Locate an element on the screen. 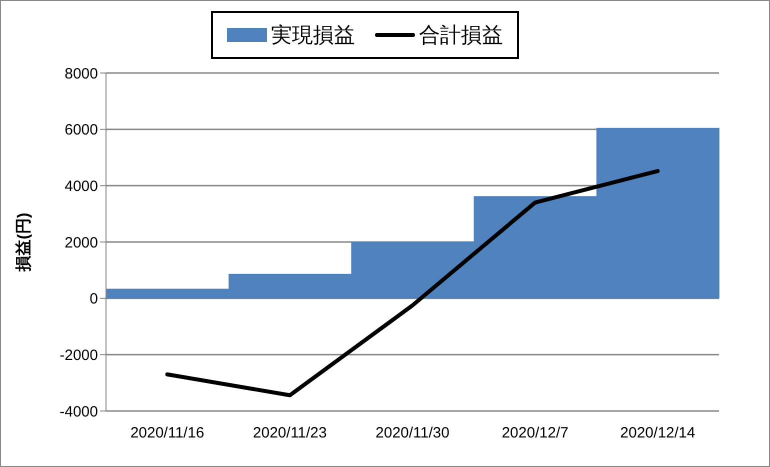 The height and width of the screenshot is (467, 770). y-tick-label: 8000 is located at coordinates (81, 73).